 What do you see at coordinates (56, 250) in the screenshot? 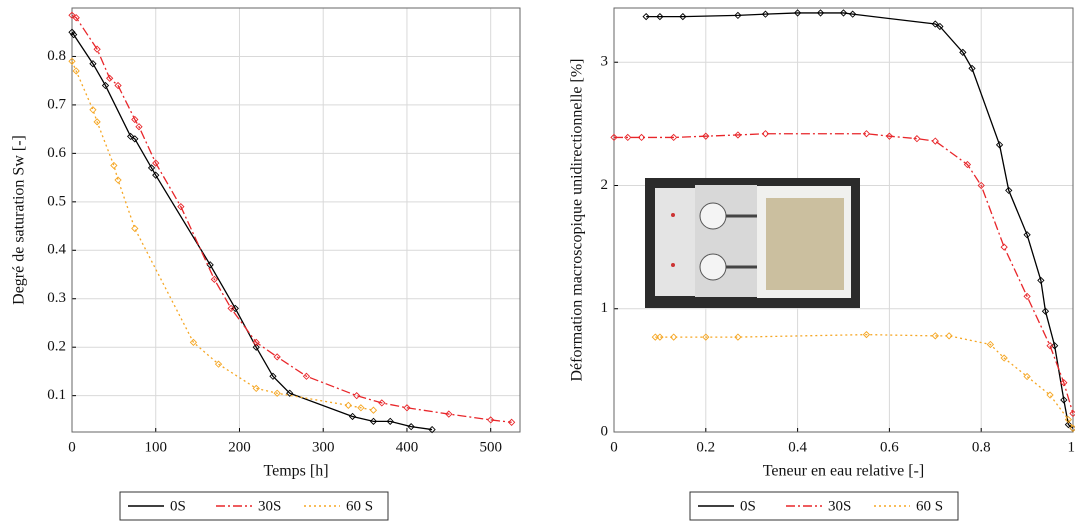
I see `y-tick-label: 0.4` at bounding box center [56, 250].